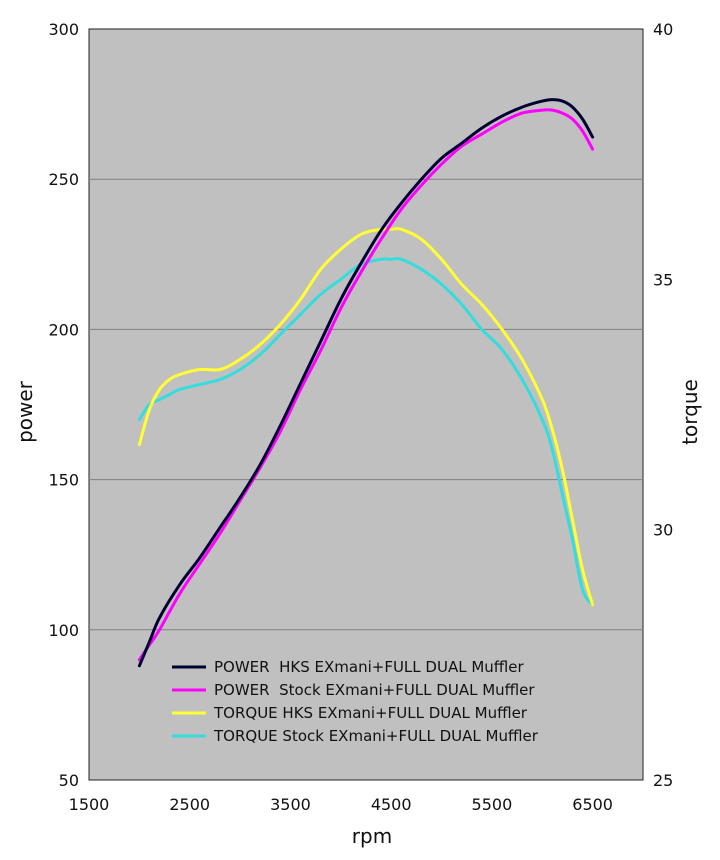  What do you see at coordinates (391, 804) in the screenshot?
I see `x-tick-label: 4500` at bounding box center [391, 804].